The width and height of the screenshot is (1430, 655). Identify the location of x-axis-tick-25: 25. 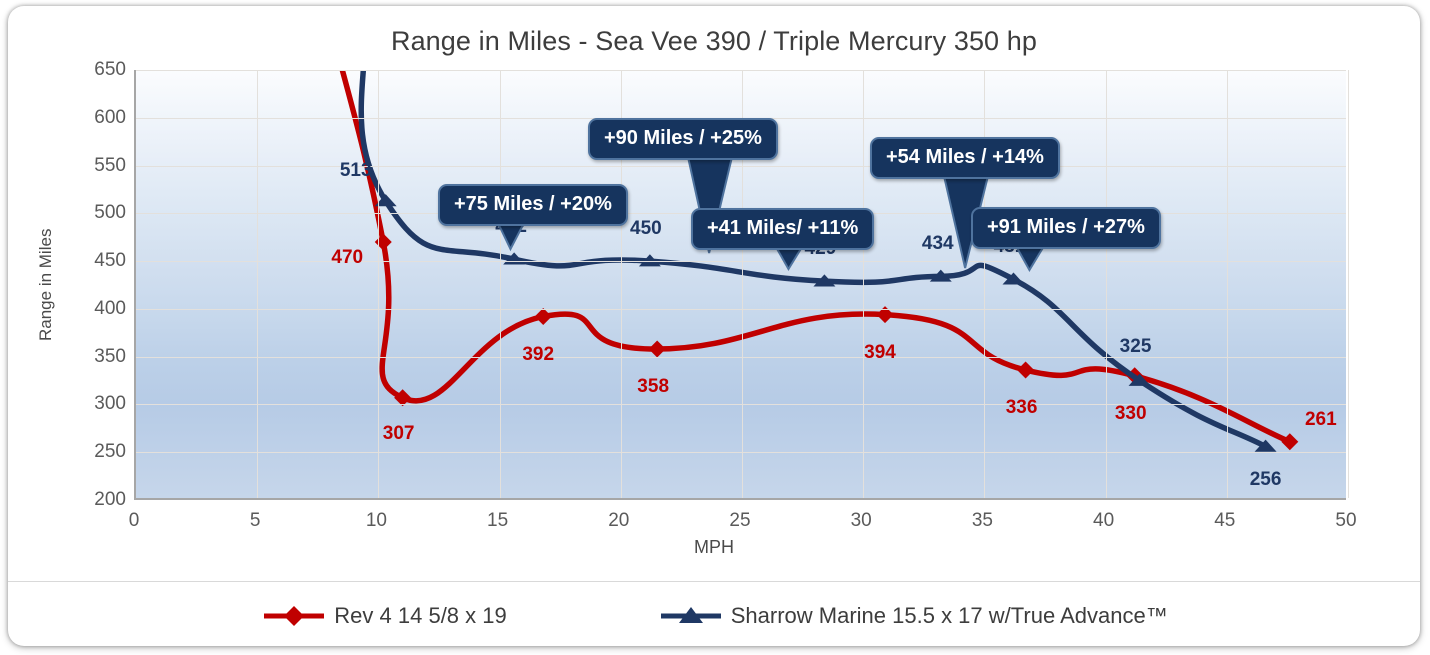
(740, 520).